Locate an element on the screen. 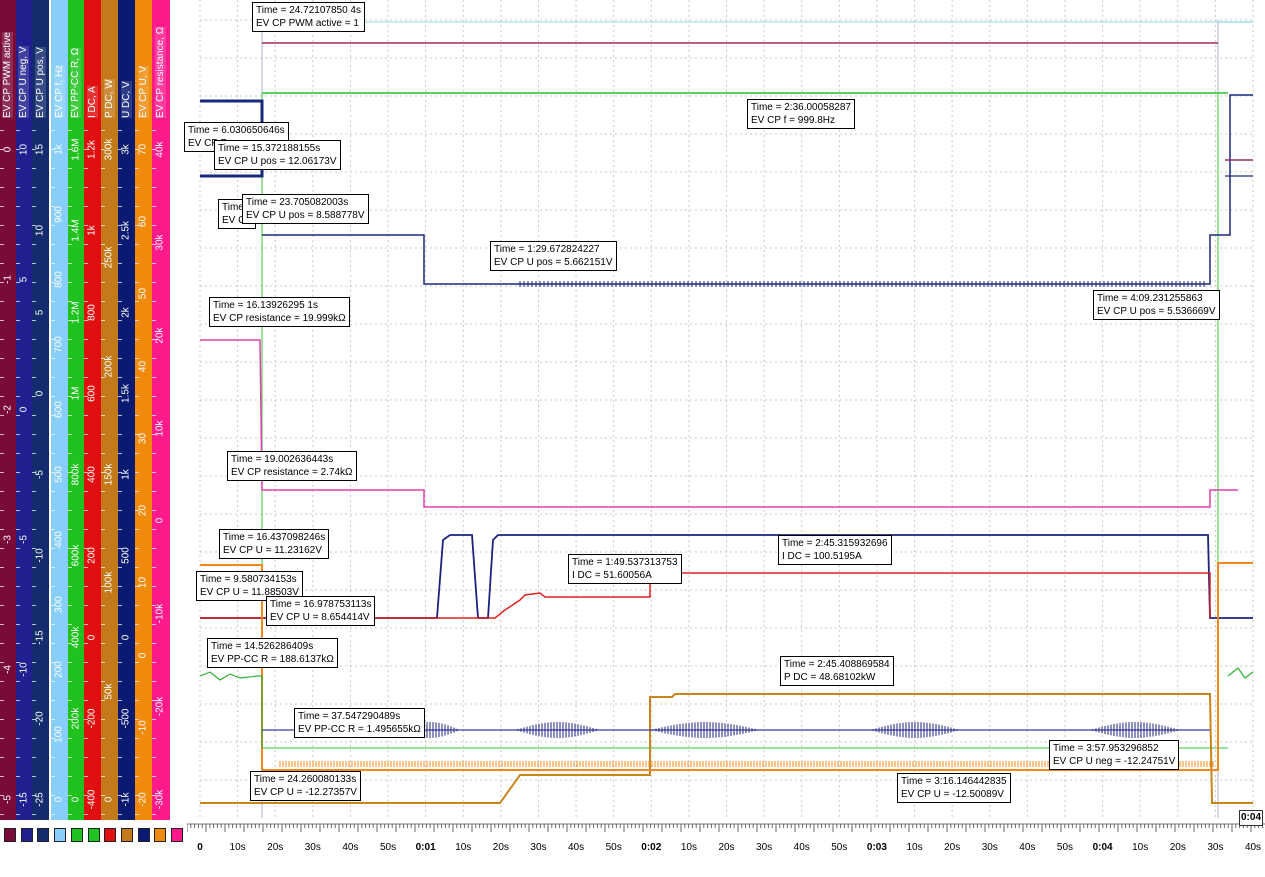 Image resolution: width=1265 pixels, height=877 pixels. cursor-readout: Time = 9.580734153s EV CP U = 11.88503V is located at coordinates (249, 586).